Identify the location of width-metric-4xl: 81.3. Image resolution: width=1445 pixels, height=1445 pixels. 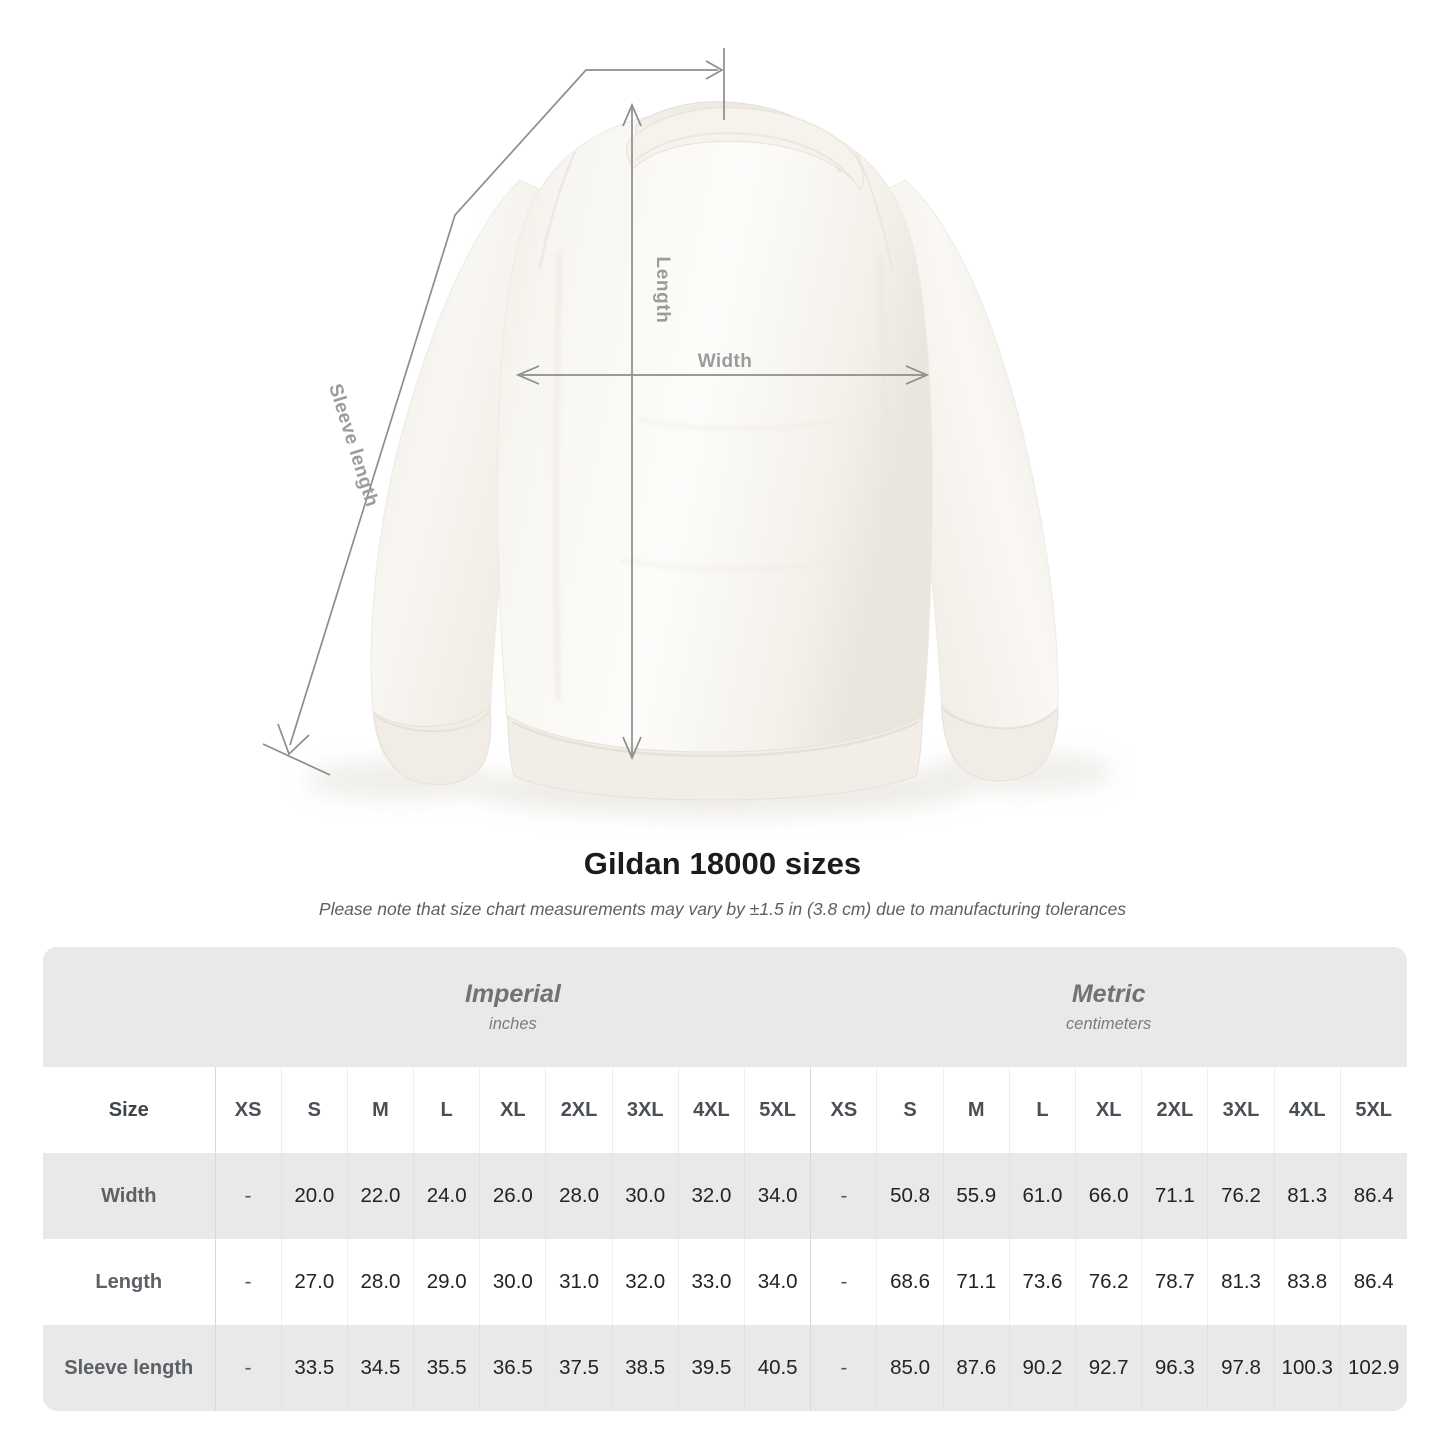
(1307, 1196).